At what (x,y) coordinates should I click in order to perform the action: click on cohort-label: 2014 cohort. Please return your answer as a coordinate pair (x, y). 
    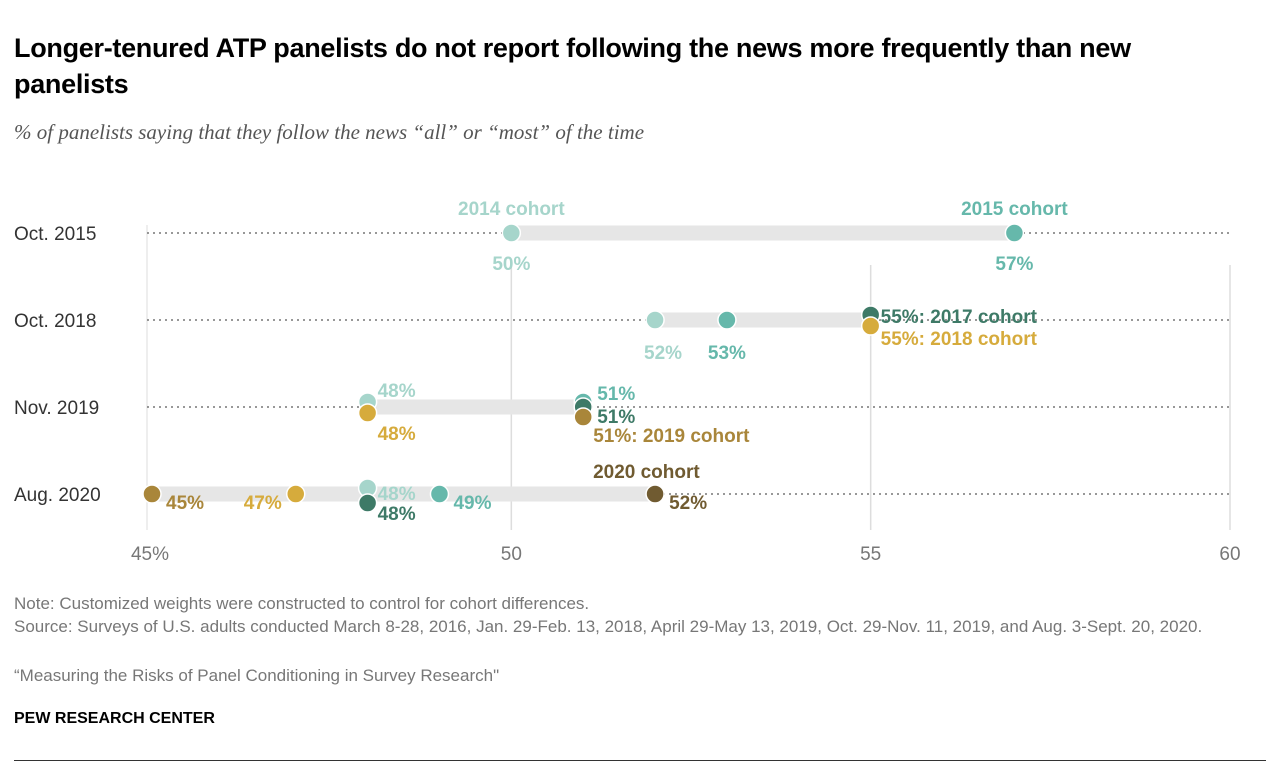
    Looking at the image, I should click on (511, 209).